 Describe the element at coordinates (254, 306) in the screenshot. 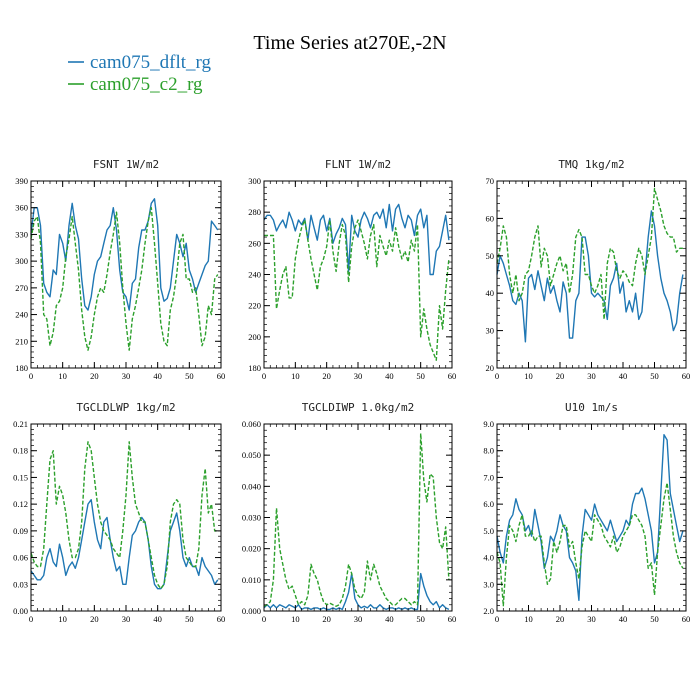

I see `y-tick-label: 220` at that location.